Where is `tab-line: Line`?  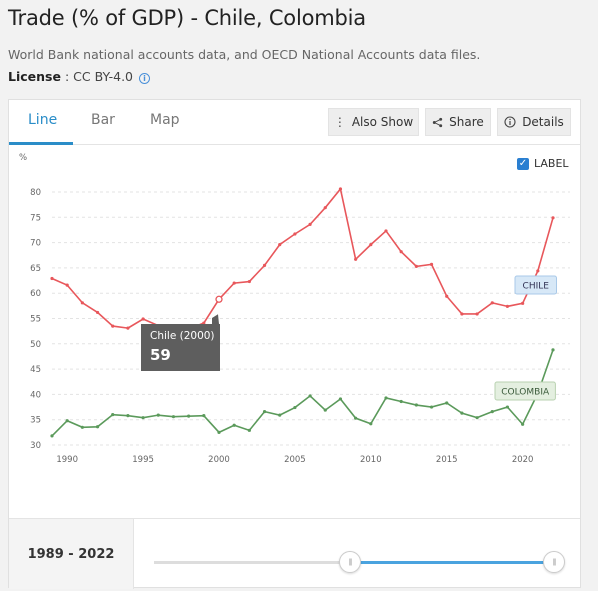
tab-line: Line is located at coordinates (43, 120).